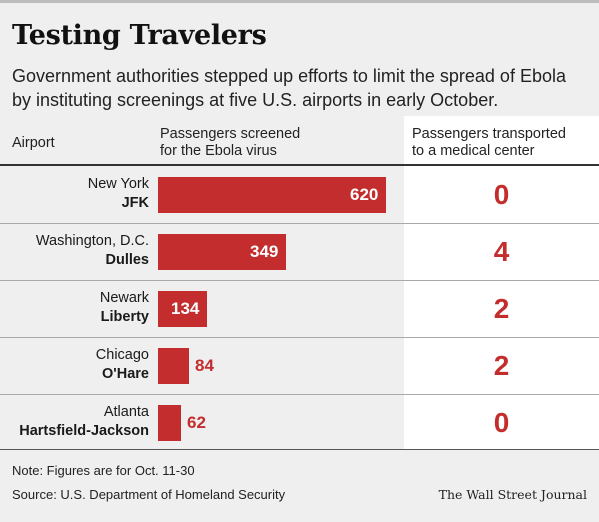  I want to click on row-airport-label: Newark Liberty, so click(124, 308).